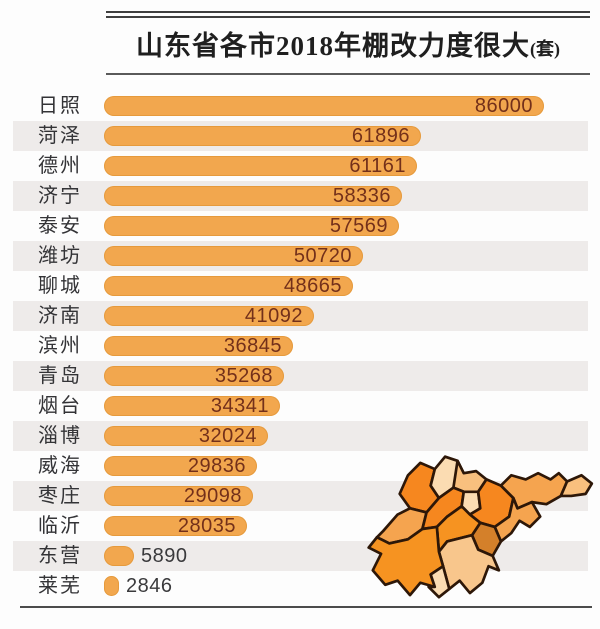 The width and height of the screenshot is (600, 629). What do you see at coordinates (60, 196) in the screenshot?
I see `city-label: 济宁` at bounding box center [60, 196].